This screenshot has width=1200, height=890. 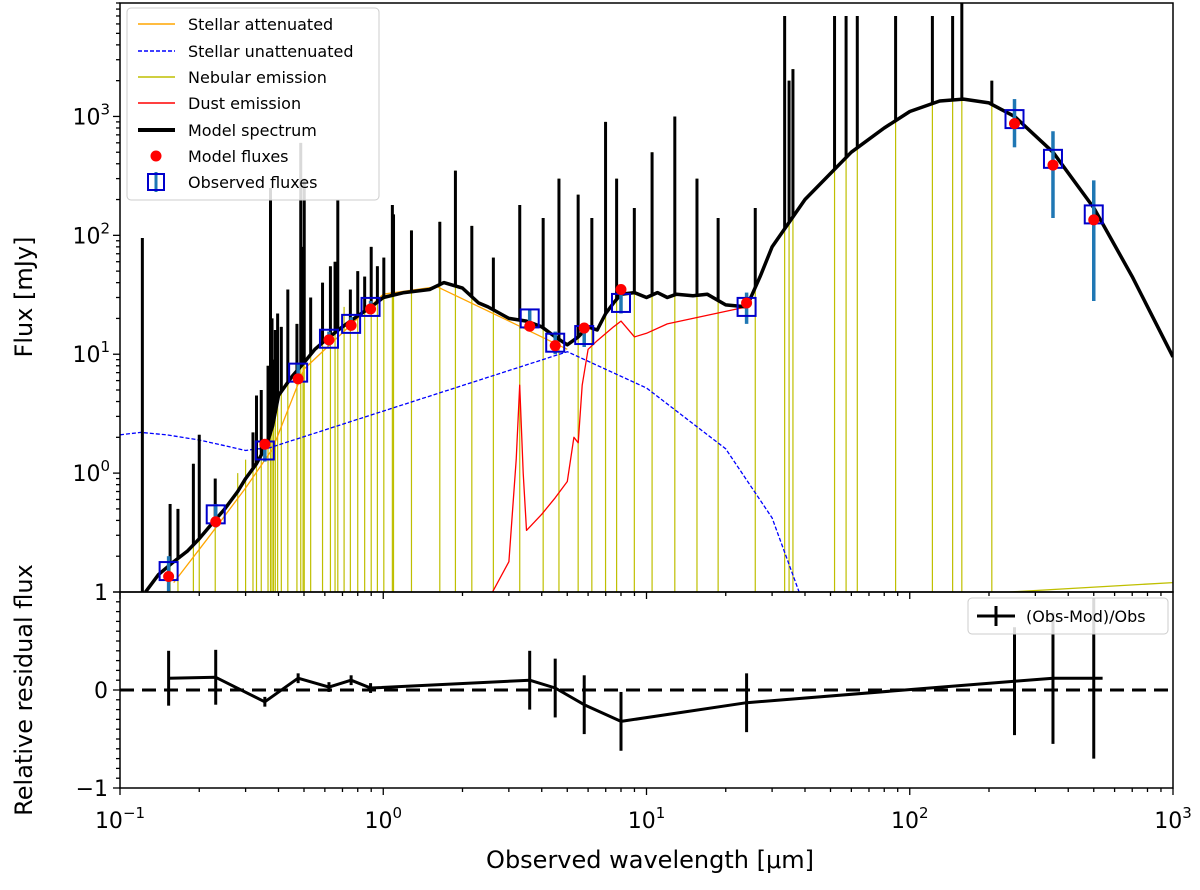 I want to click on bottom-y-tick-label: −1, so click(x=92, y=789).